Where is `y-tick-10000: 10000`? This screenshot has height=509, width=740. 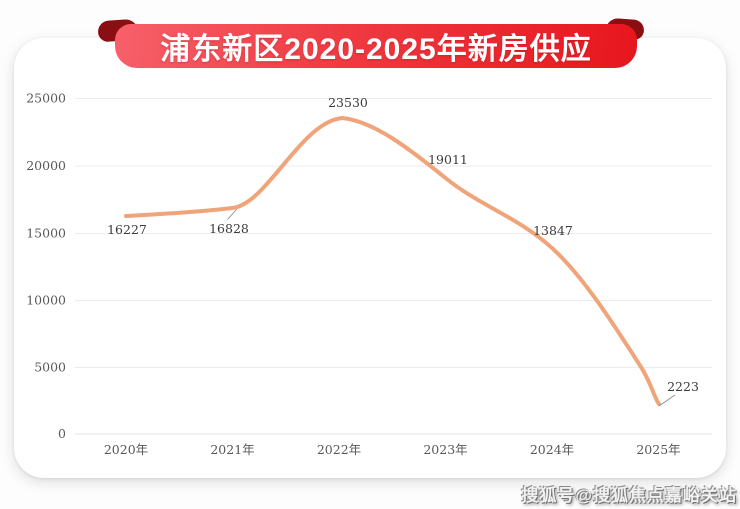 y-tick-10000: 10000 is located at coordinates (46, 300).